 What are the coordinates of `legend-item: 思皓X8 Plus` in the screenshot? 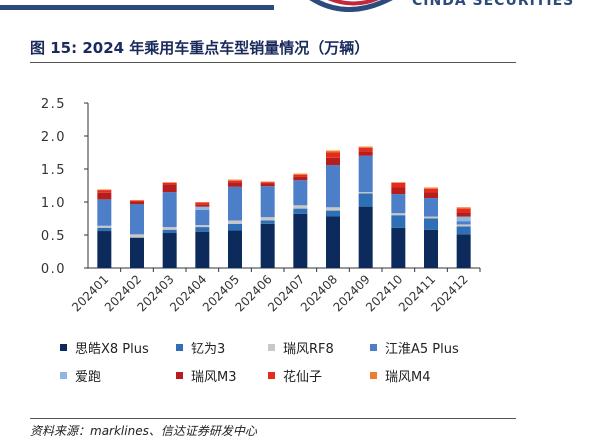 It's located at (104, 347).